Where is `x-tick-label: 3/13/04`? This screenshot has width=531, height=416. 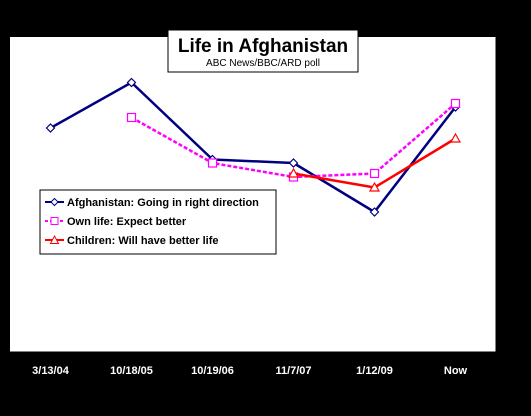
x-tick-label: 3/13/04 is located at coordinates (51, 371).